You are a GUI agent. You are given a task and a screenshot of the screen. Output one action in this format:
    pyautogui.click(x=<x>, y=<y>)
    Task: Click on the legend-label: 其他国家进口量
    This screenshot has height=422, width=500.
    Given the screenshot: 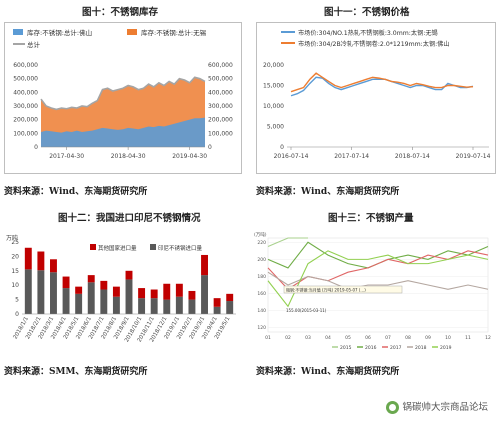 What is the action you would take?
    pyautogui.click(x=117, y=248)
    